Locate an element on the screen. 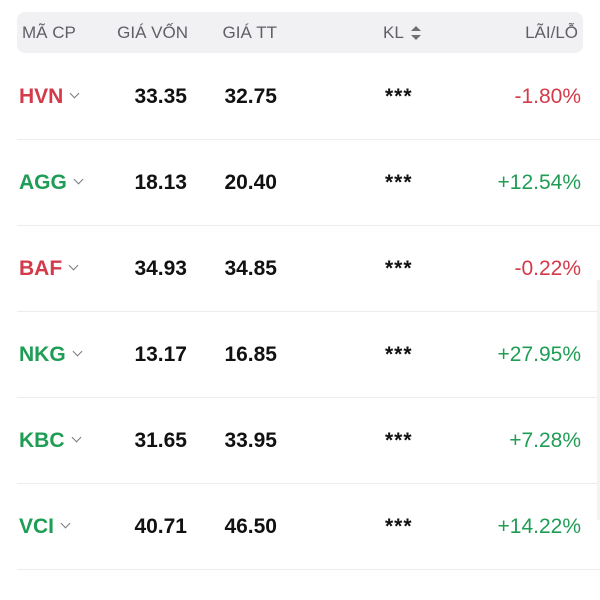  ticker-label: BAF is located at coordinates (41, 268).